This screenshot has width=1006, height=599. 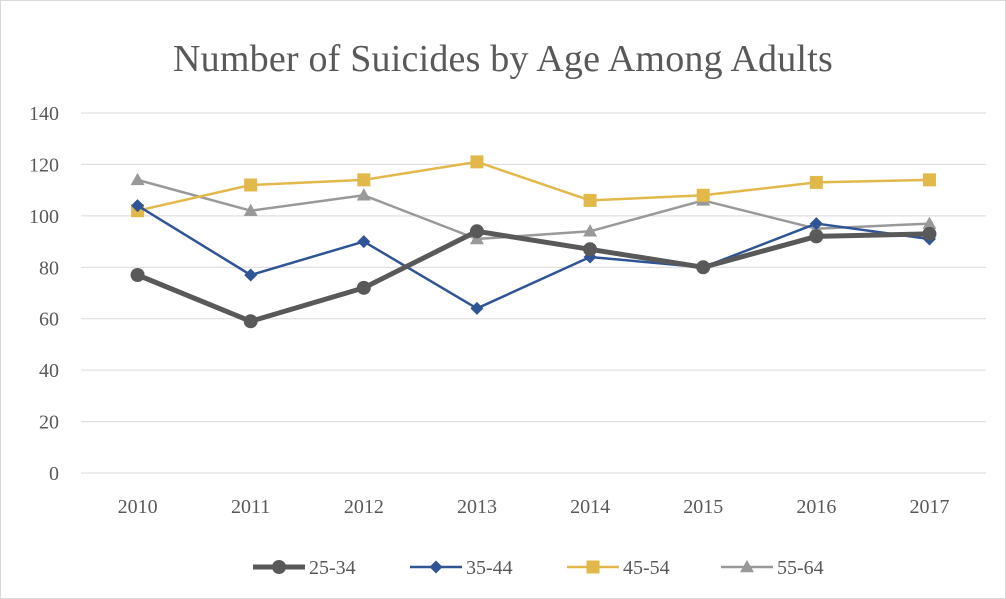 I want to click on data-point-35-44-2016, so click(x=816, y=224).